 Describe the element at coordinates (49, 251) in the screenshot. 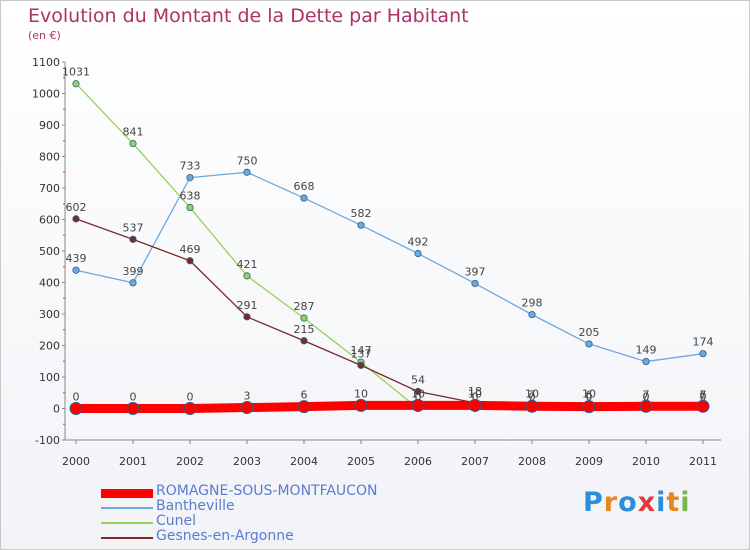

I see `y-tick-label: 500` at that location.